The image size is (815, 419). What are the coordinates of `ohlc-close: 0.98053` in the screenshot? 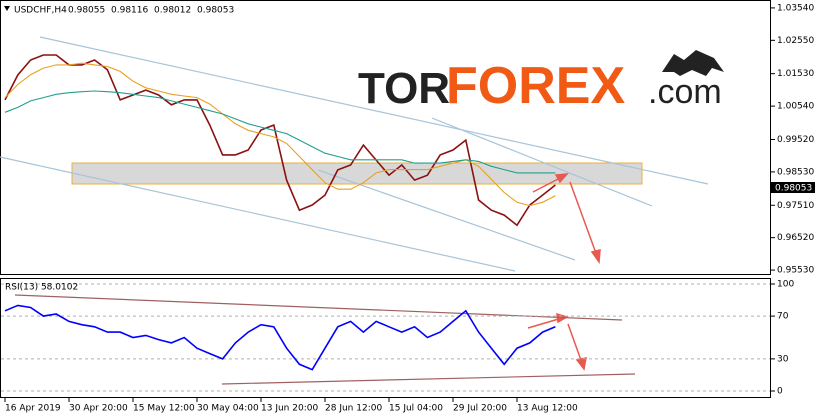 It's located at (215, 11).